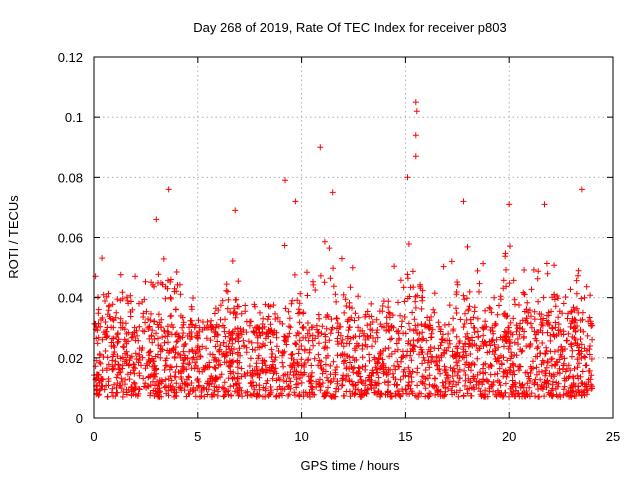  Describe the element at coordinates (74, 117) in the screenshot. I see `y-tick-label: 0.1` at that location.